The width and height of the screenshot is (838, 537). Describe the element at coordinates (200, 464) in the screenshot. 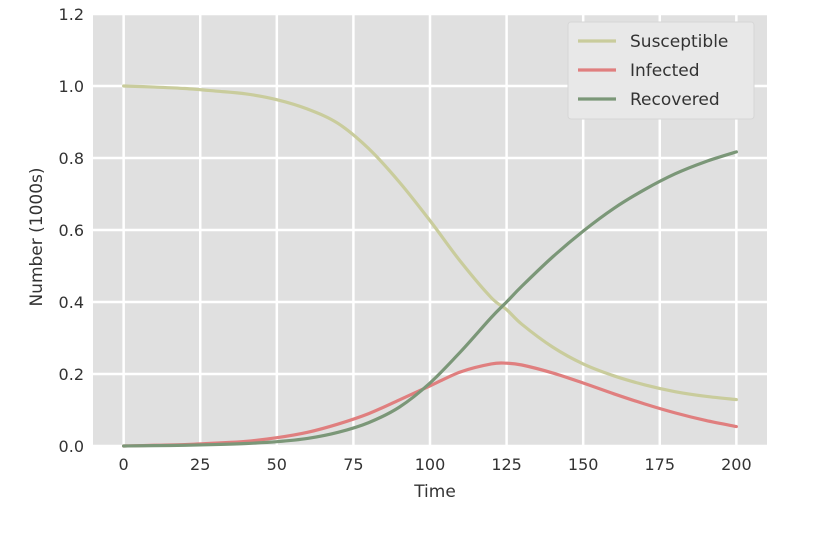

I see `x-tick-label: 25` at that location.